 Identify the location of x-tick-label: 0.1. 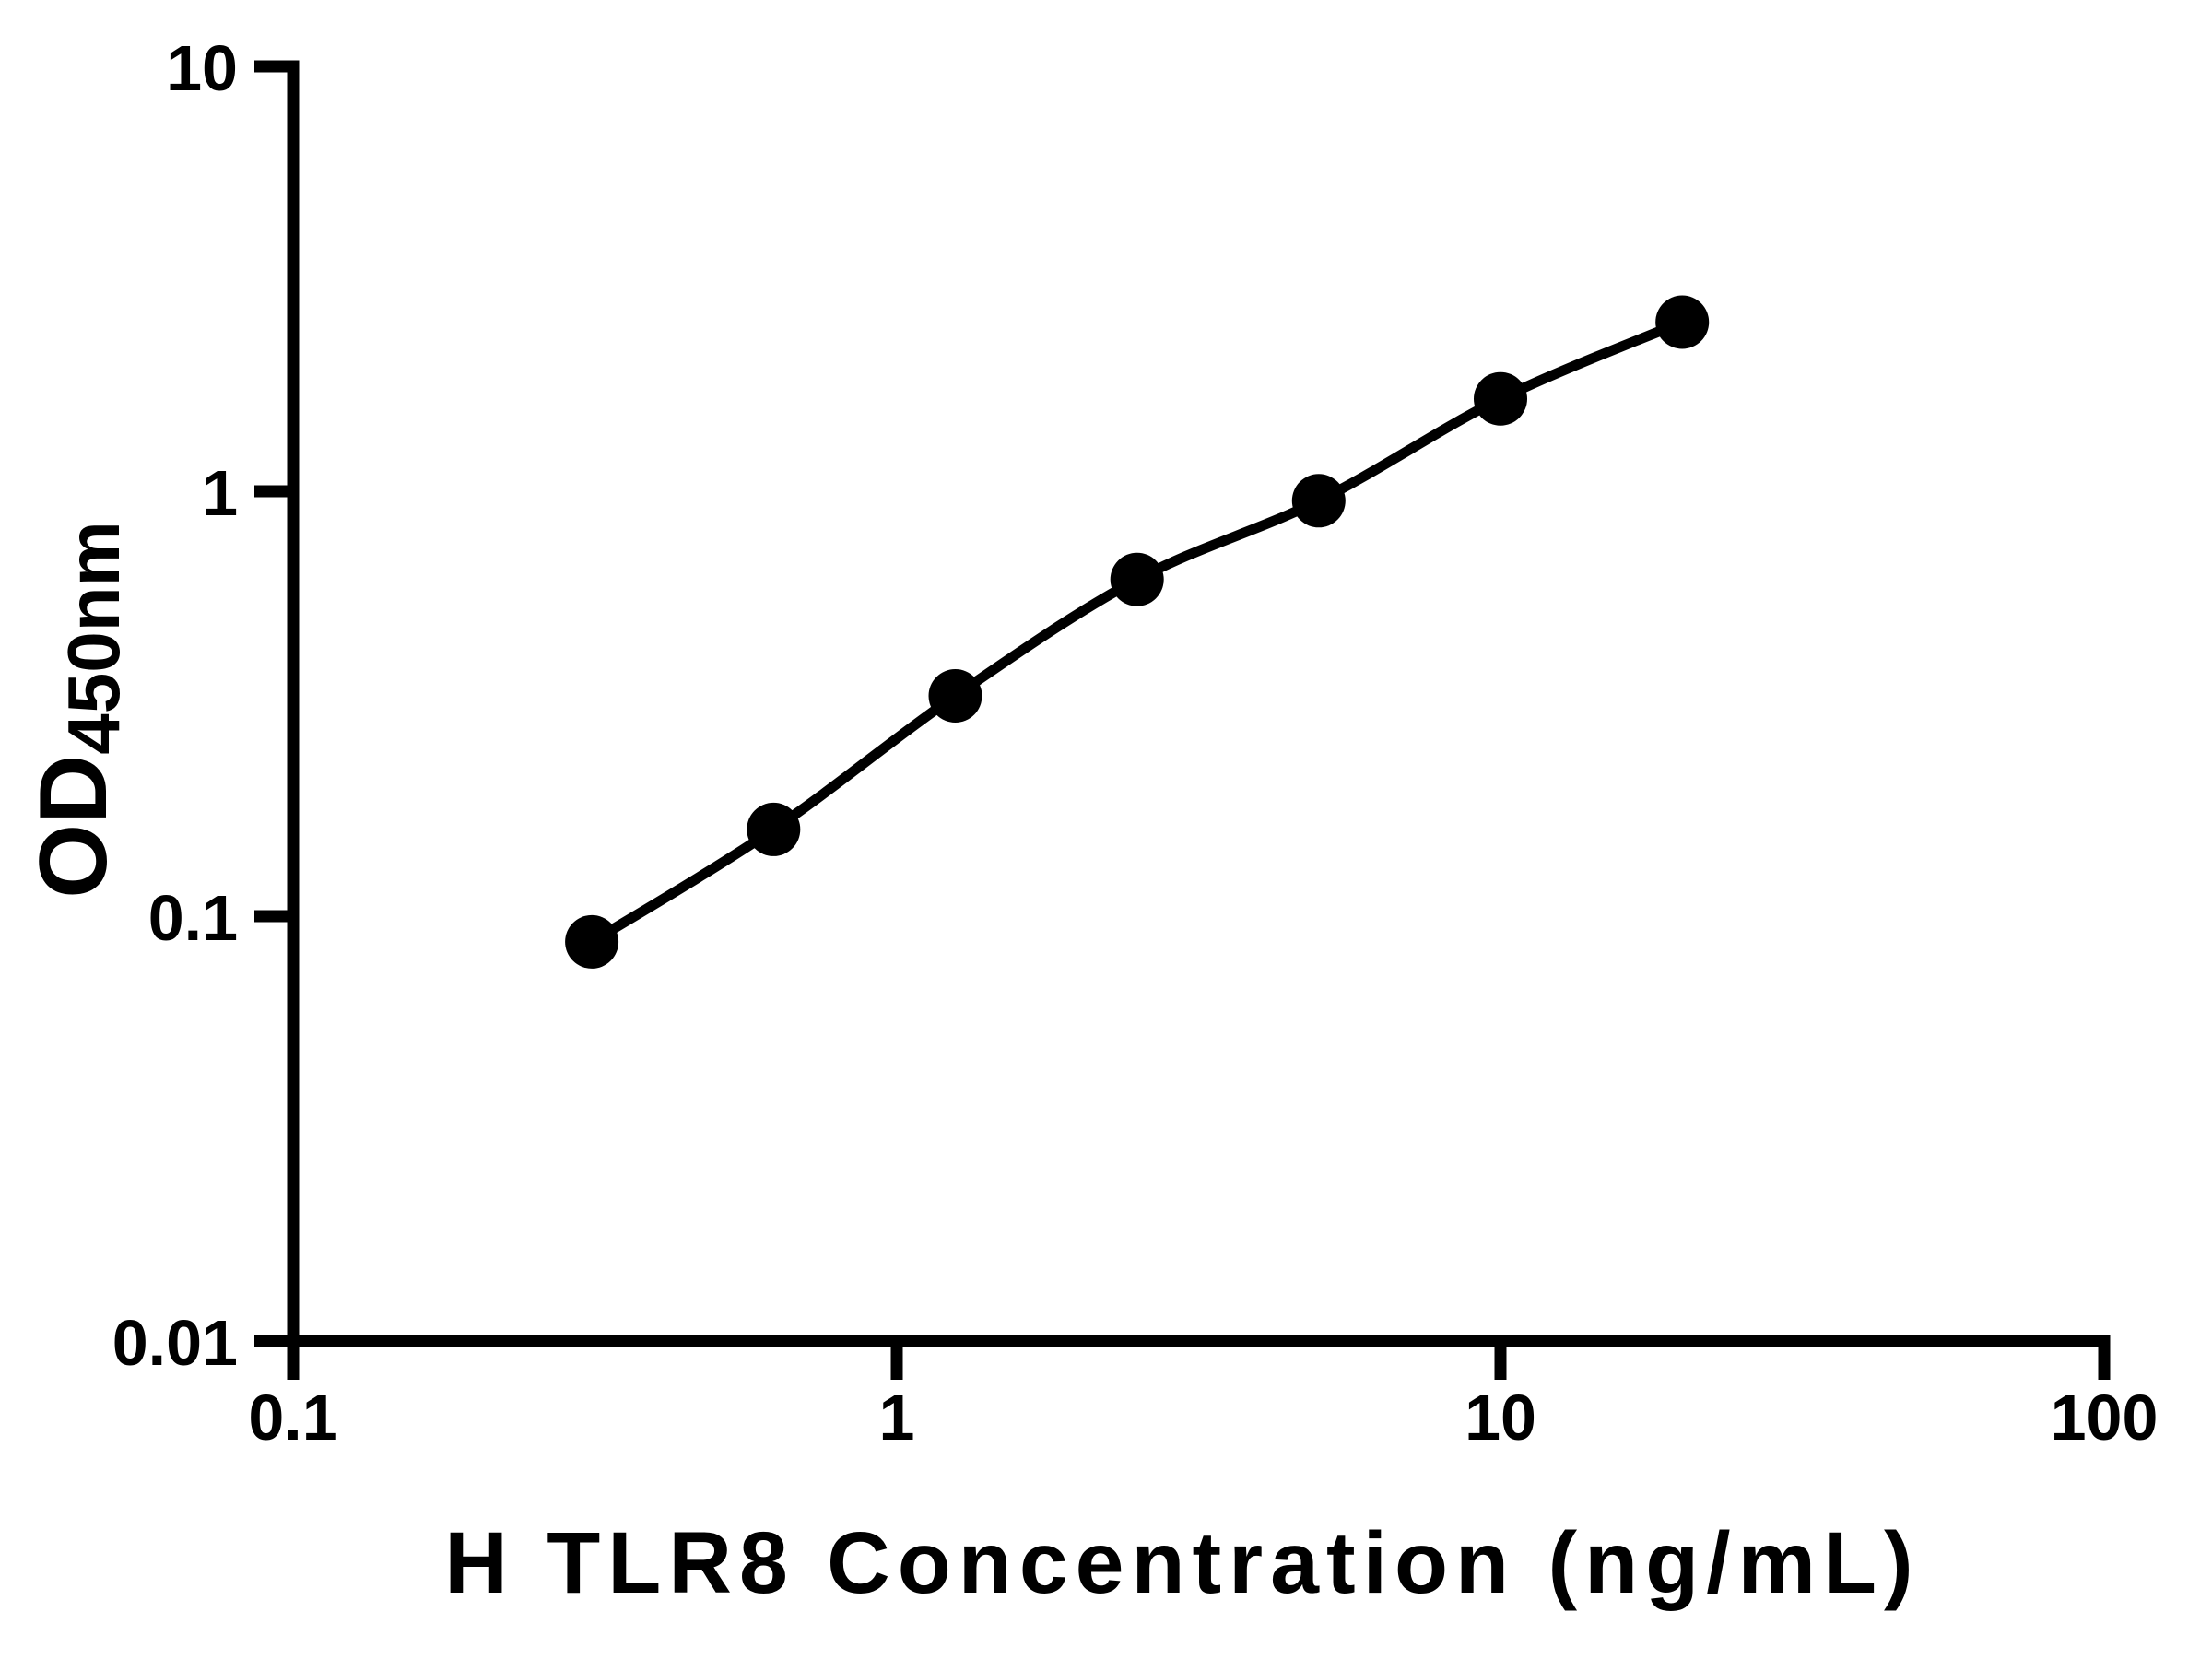
(292, 1417).